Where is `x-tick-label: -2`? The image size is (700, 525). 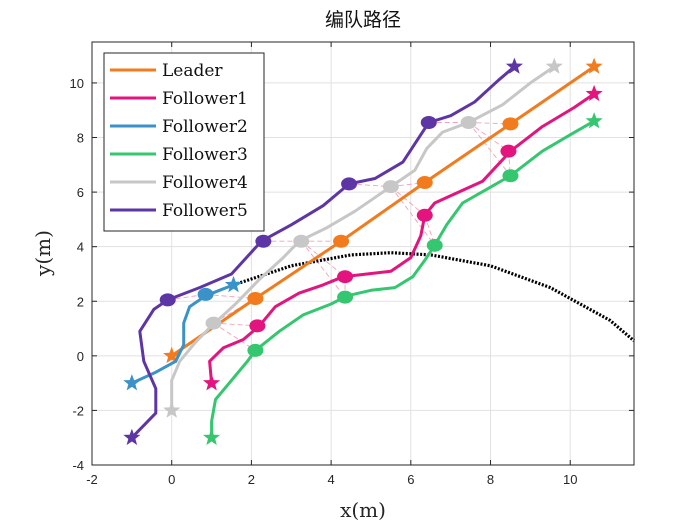
x-tick-label: -2 is located at coordinates (92, 479).